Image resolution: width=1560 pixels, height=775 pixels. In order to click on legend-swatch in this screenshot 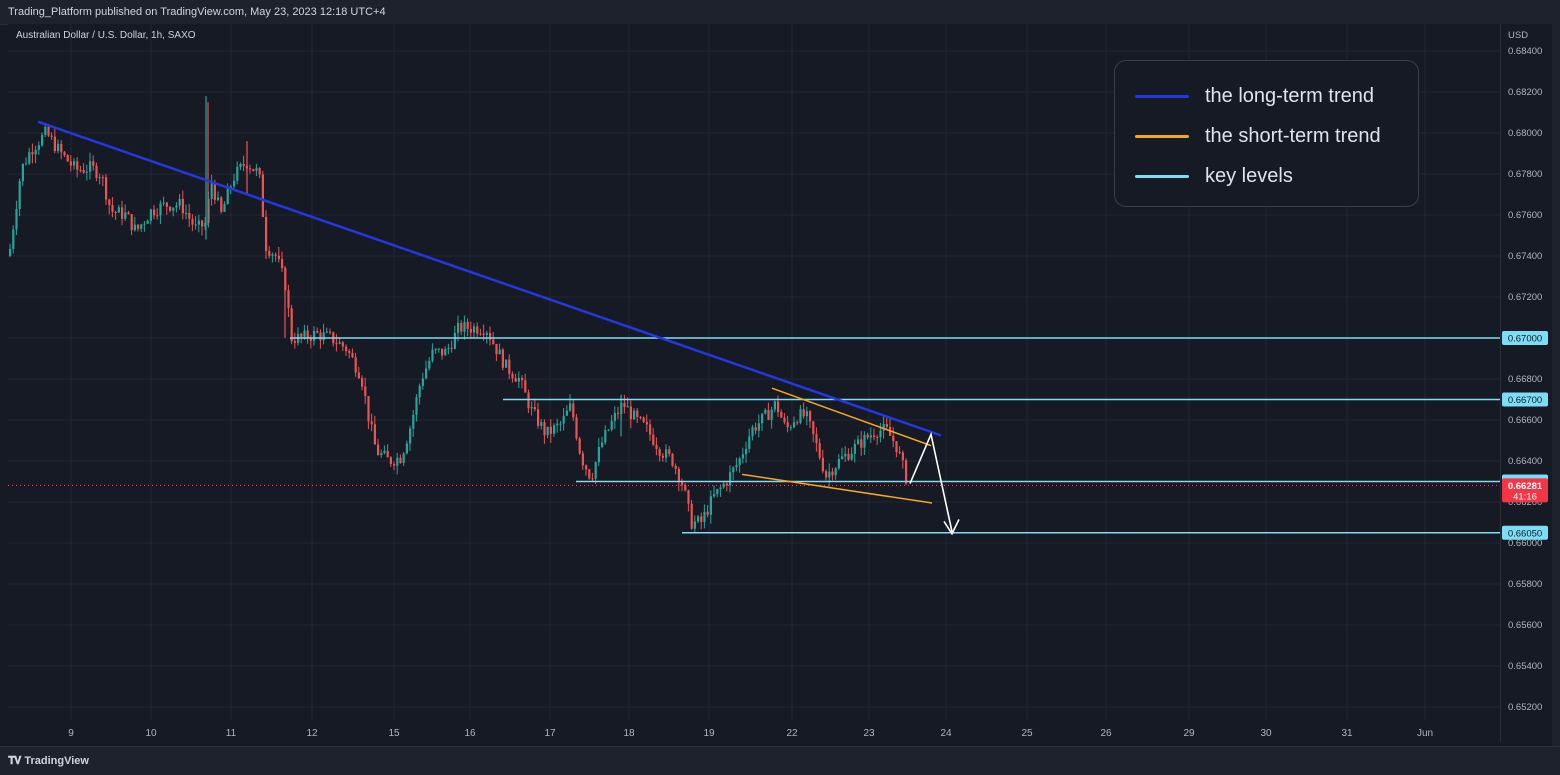, I will do `click(1162, 136)`.